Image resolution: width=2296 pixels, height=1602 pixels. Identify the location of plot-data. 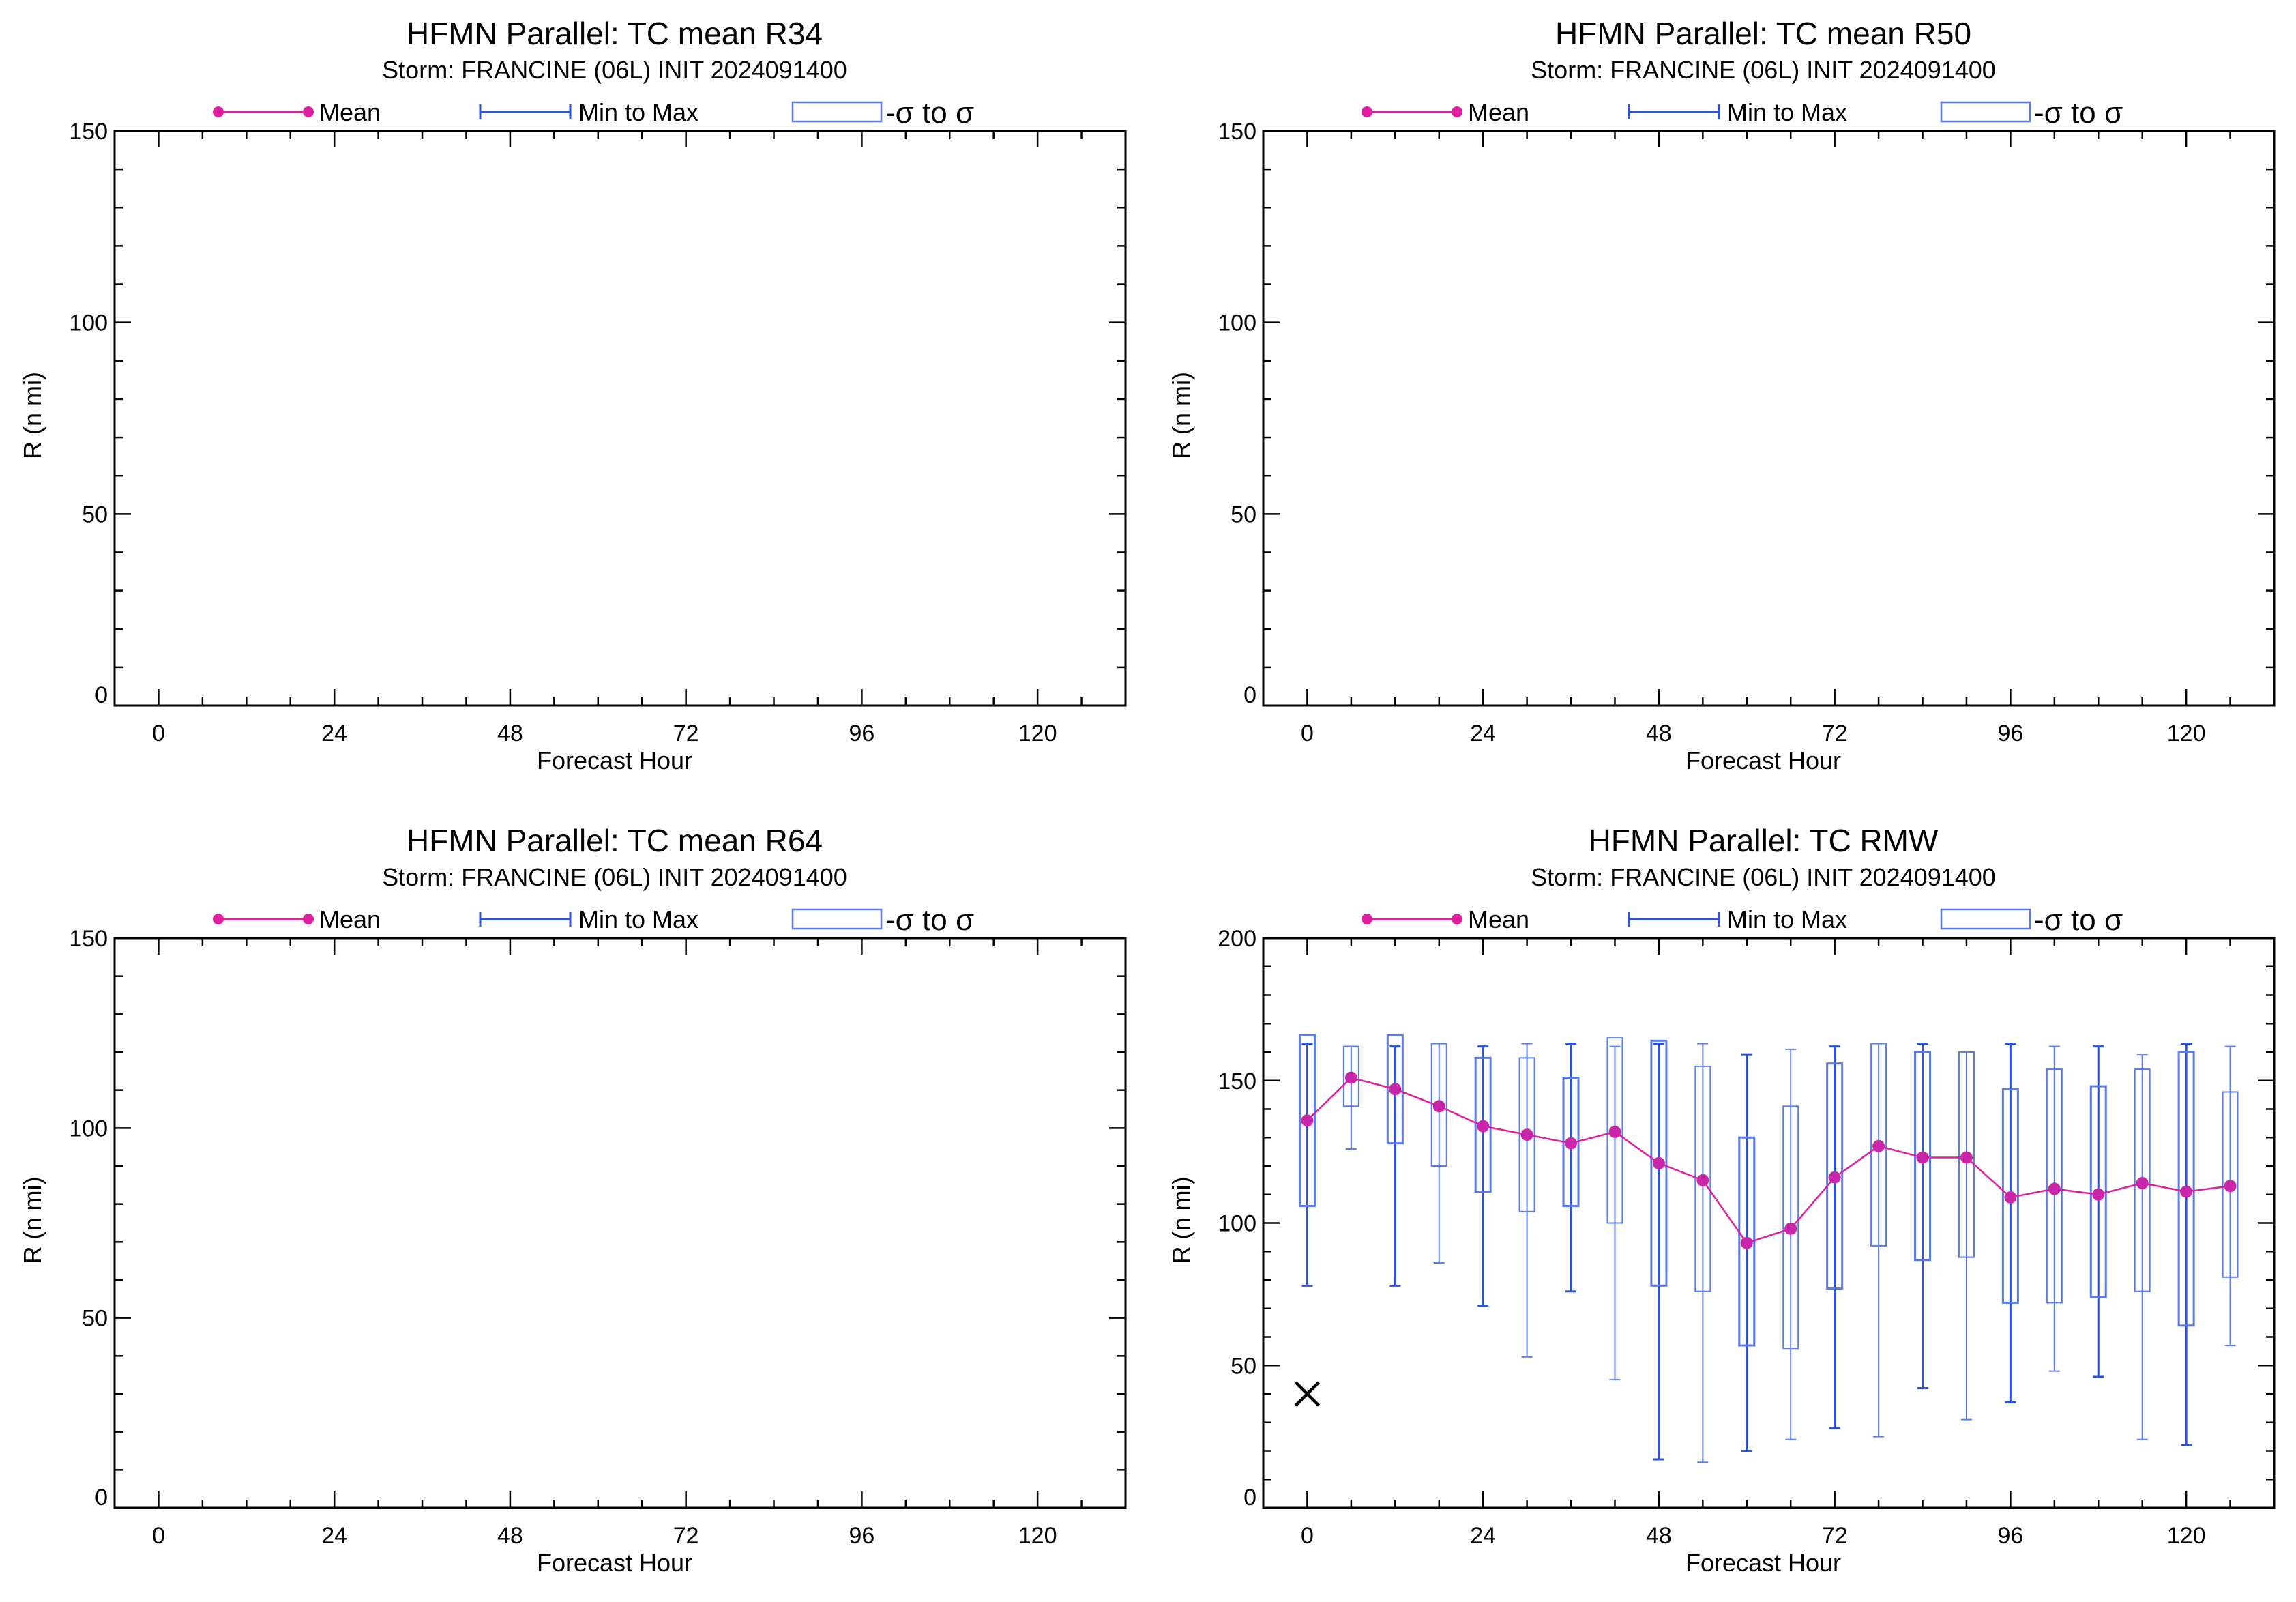
(1767, 1248).